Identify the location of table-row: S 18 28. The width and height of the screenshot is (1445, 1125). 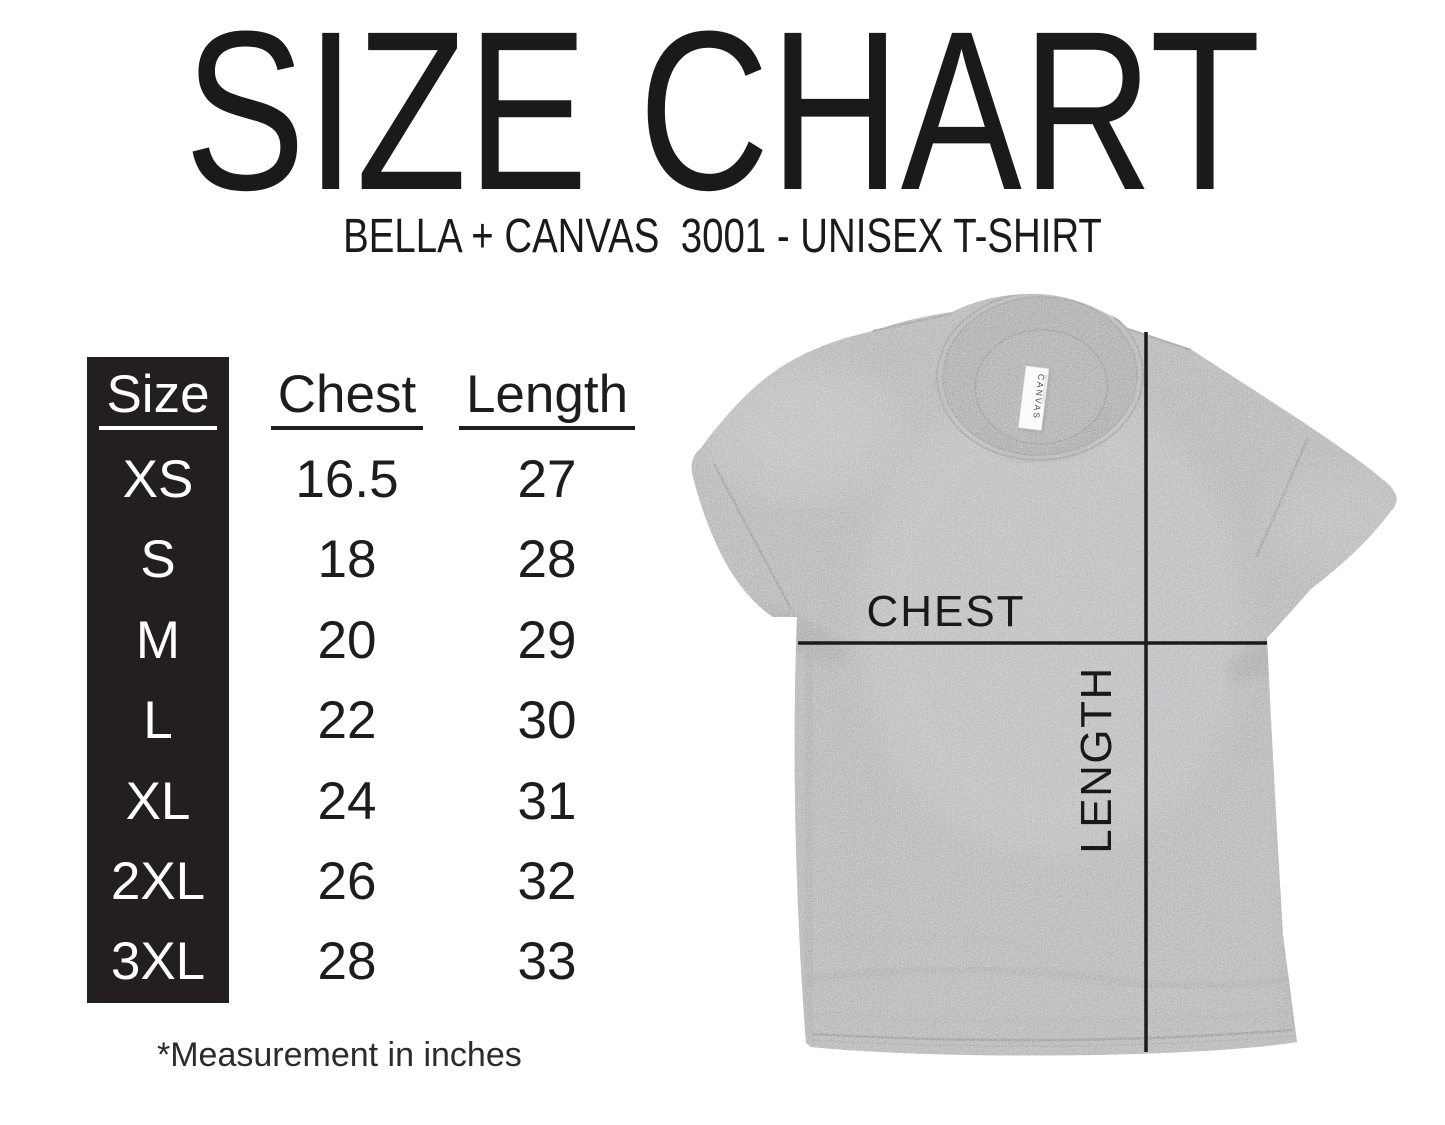
(367, 560).